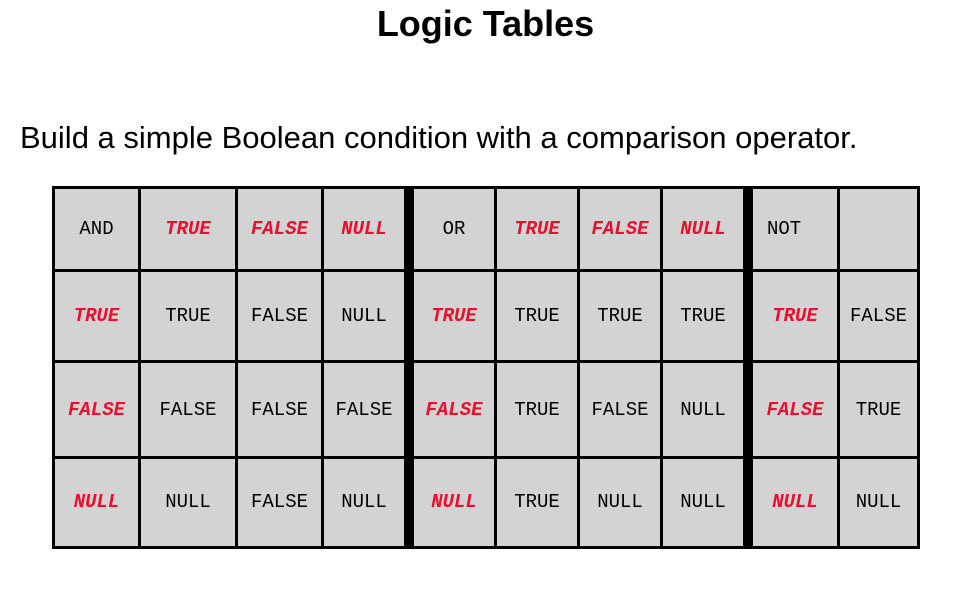  Describe the element at coordinates (578, 409) in the screenshot. I see `or-row: FALSE TRUE FALSE NULL` at that location.